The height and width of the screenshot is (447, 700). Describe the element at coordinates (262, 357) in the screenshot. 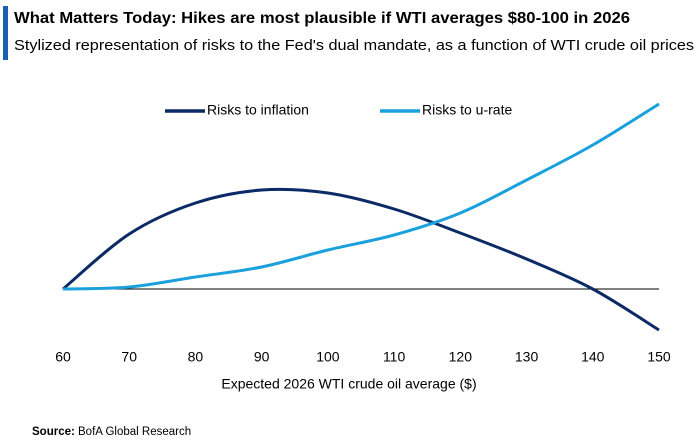

I see `x-tick-label: 90` at that location.